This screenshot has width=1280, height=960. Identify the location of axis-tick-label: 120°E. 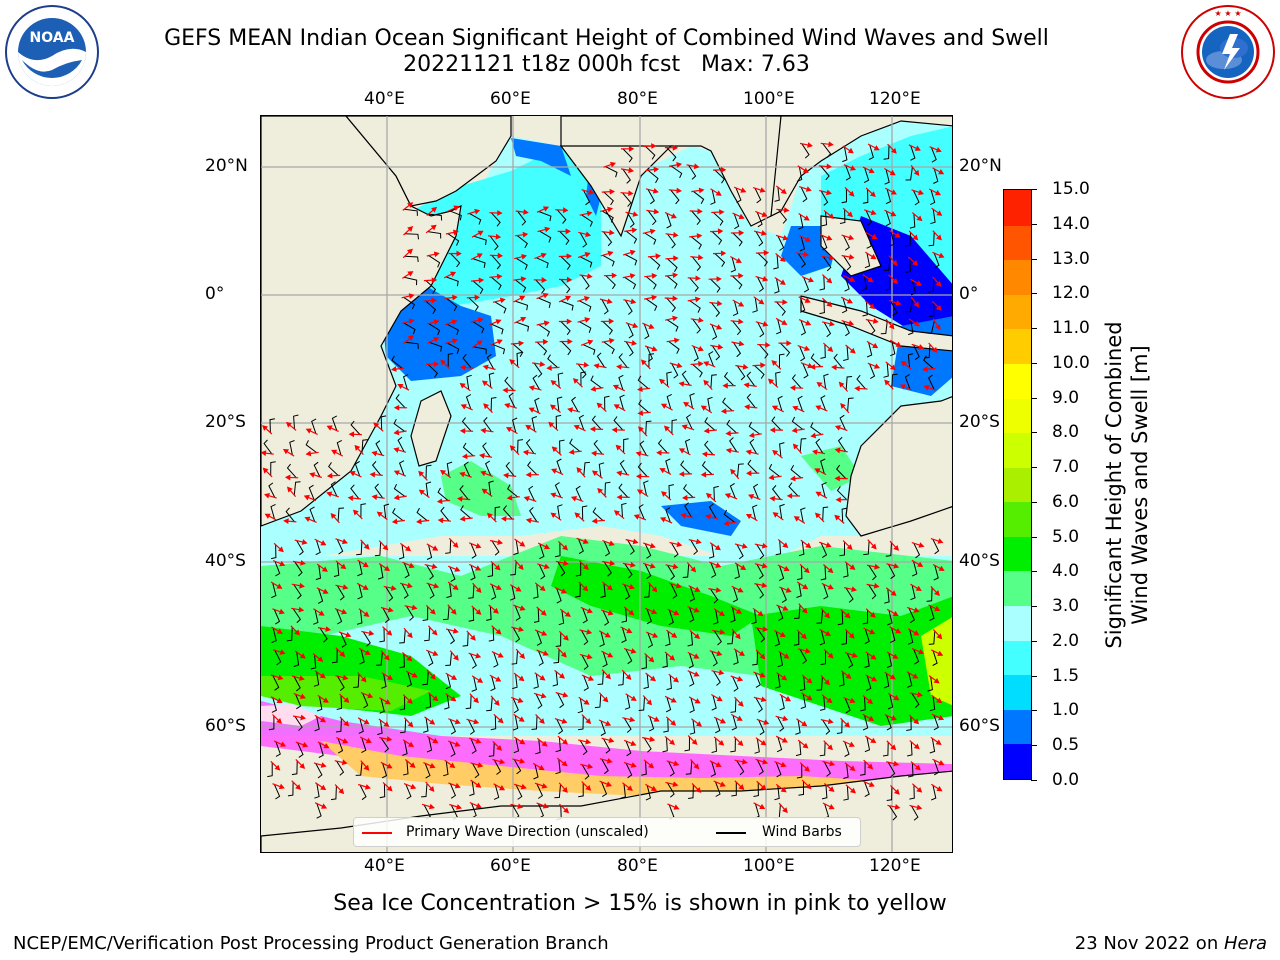
(895, 866).